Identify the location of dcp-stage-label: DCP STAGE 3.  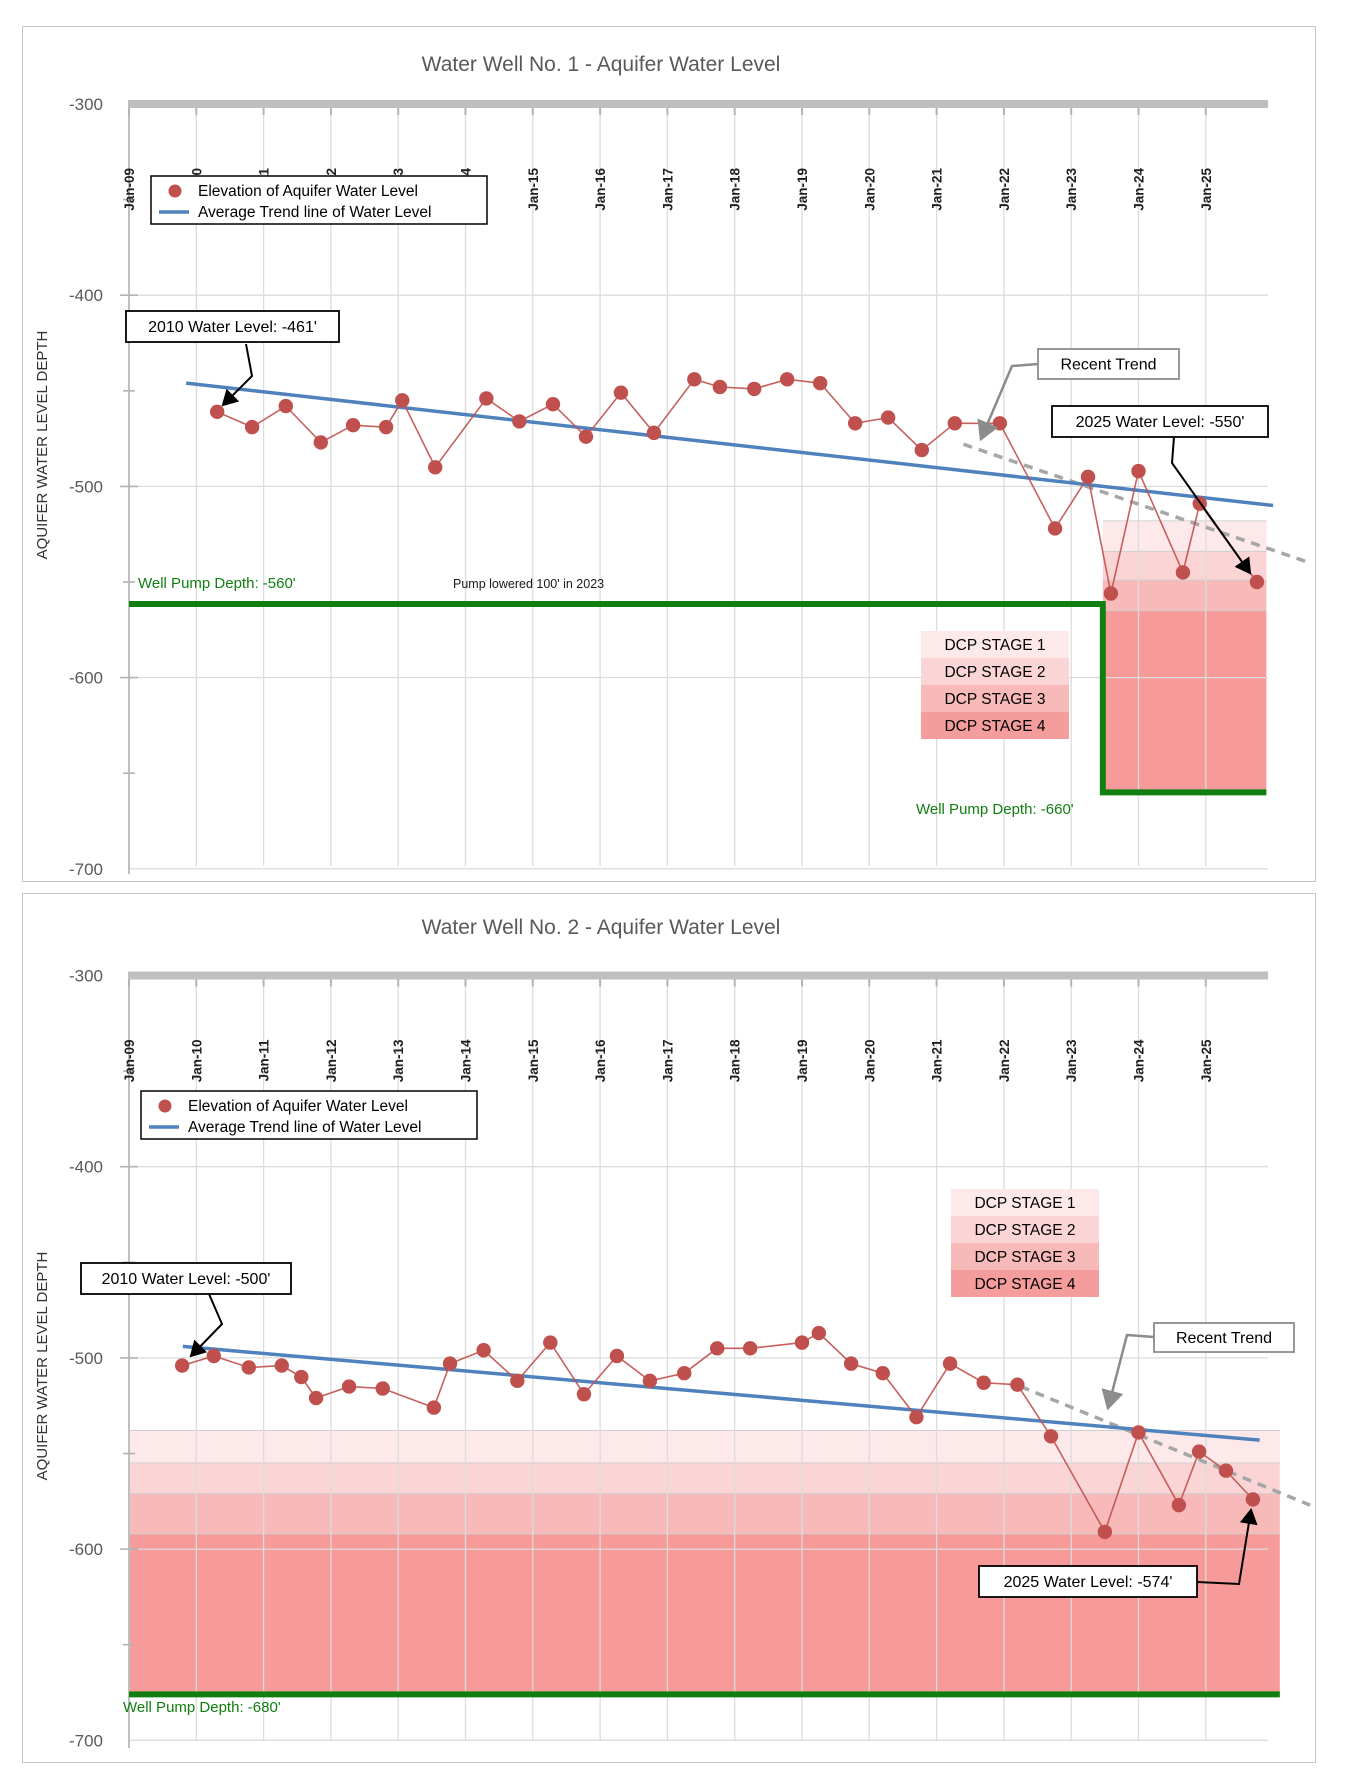
(994, 699).